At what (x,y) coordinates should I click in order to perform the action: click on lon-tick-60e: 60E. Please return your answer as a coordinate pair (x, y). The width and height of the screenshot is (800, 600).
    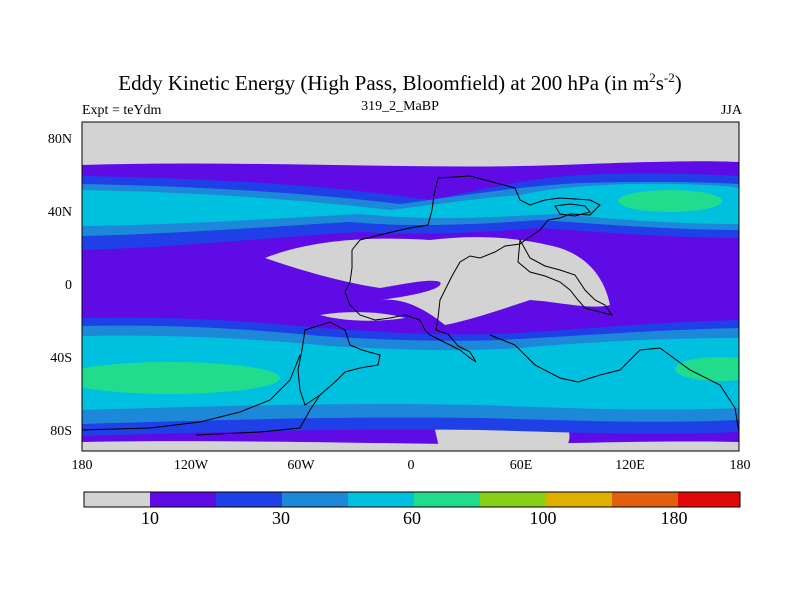
    Looking at the image, I should click on (521, 465).